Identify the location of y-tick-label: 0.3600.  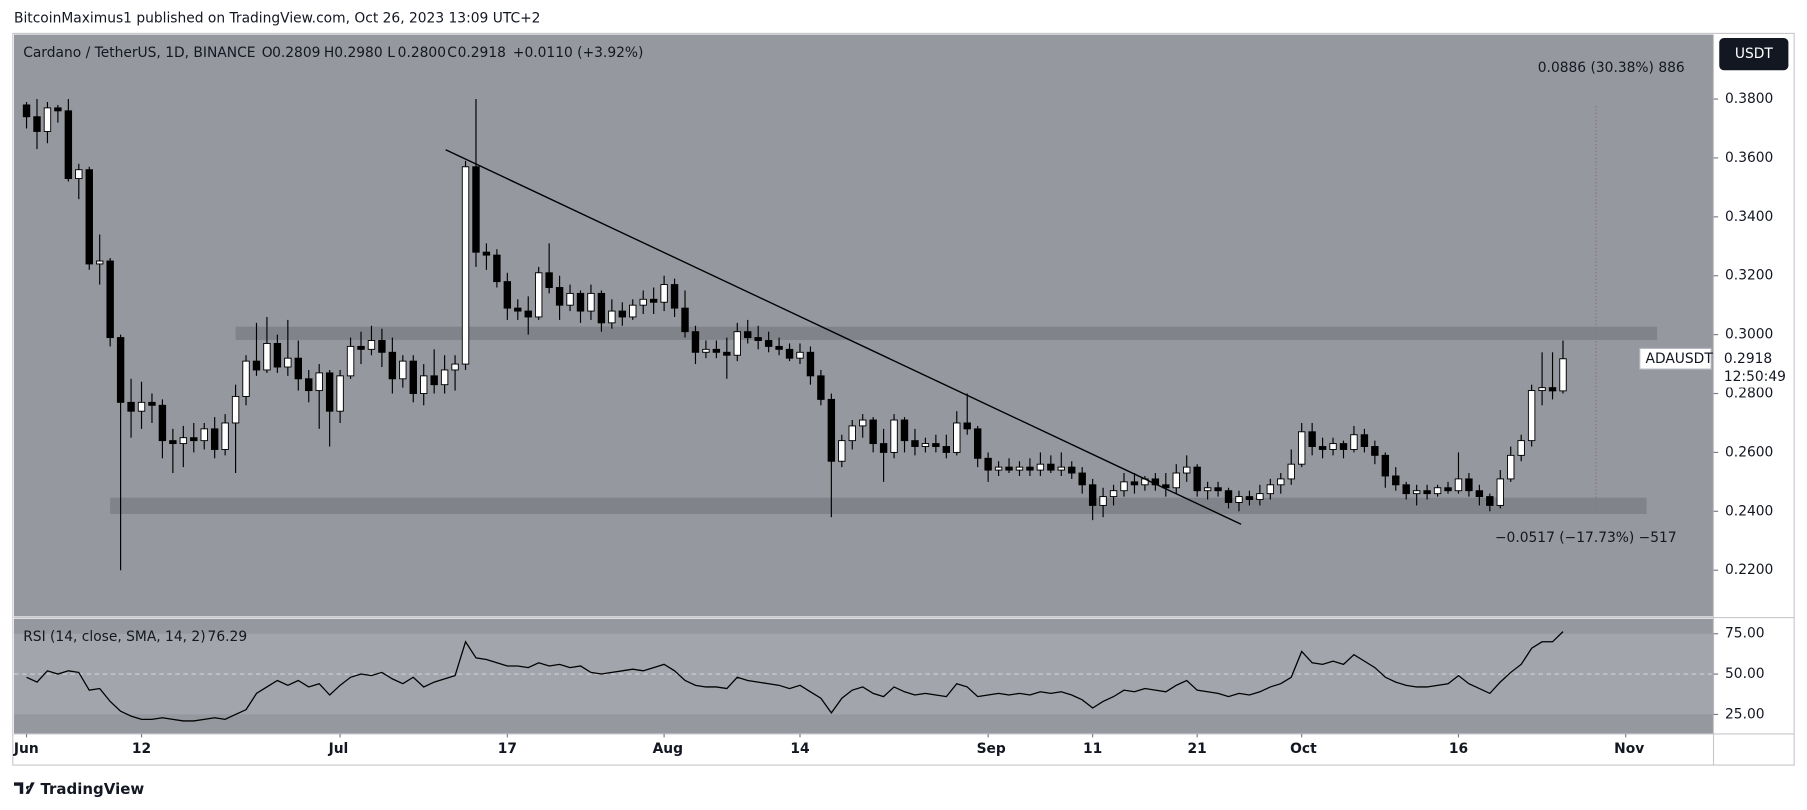
(1749, 158).